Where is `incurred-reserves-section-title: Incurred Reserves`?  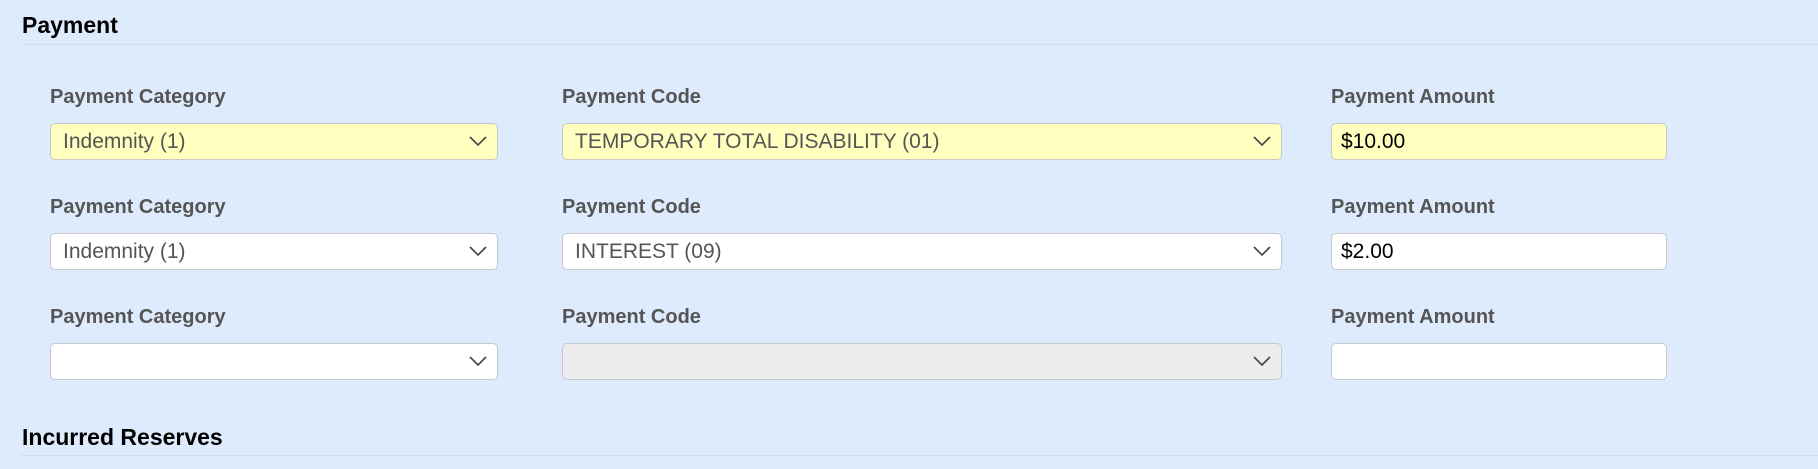
incurred-reserves-section-title: Incurred Reserves is located at coordinates (122, 437).